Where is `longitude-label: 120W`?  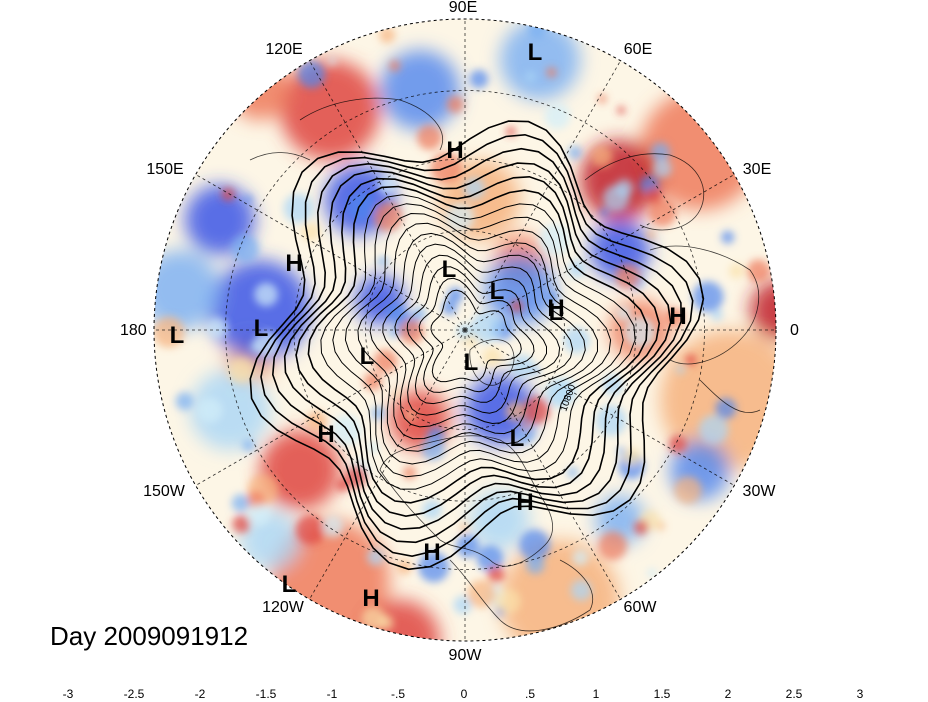
longitude-label: 120W is located at coordinates (283, 607).